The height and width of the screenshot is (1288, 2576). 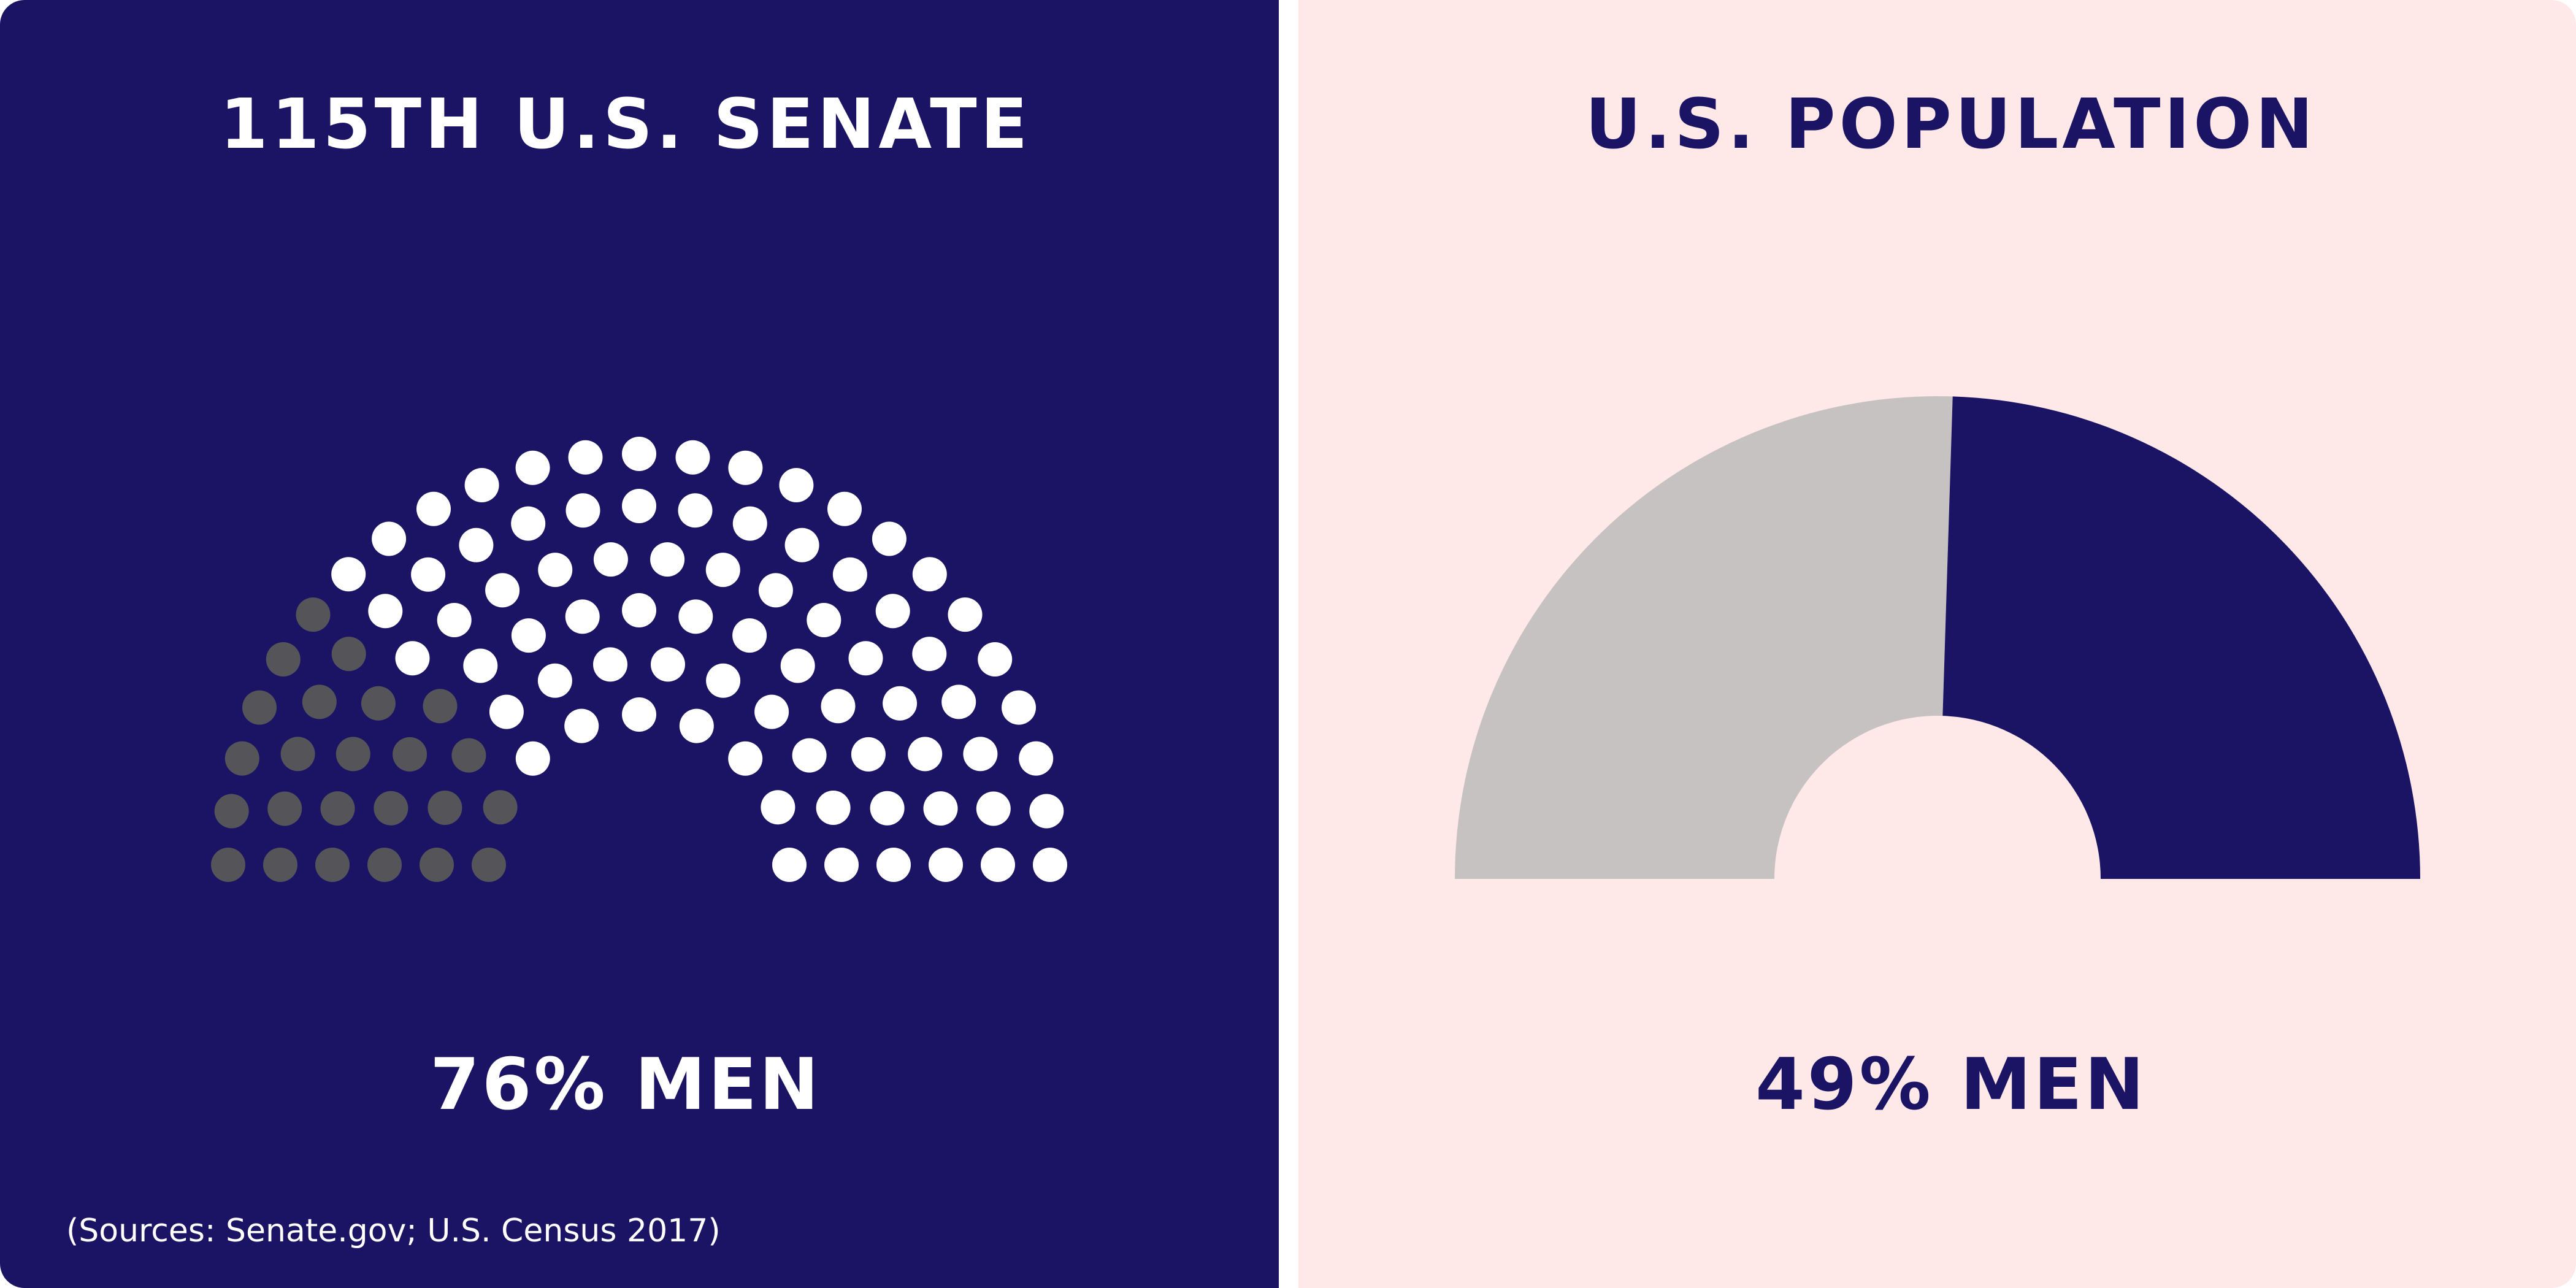 I want to click on population-slice-women, so click(x=1704, y=637).